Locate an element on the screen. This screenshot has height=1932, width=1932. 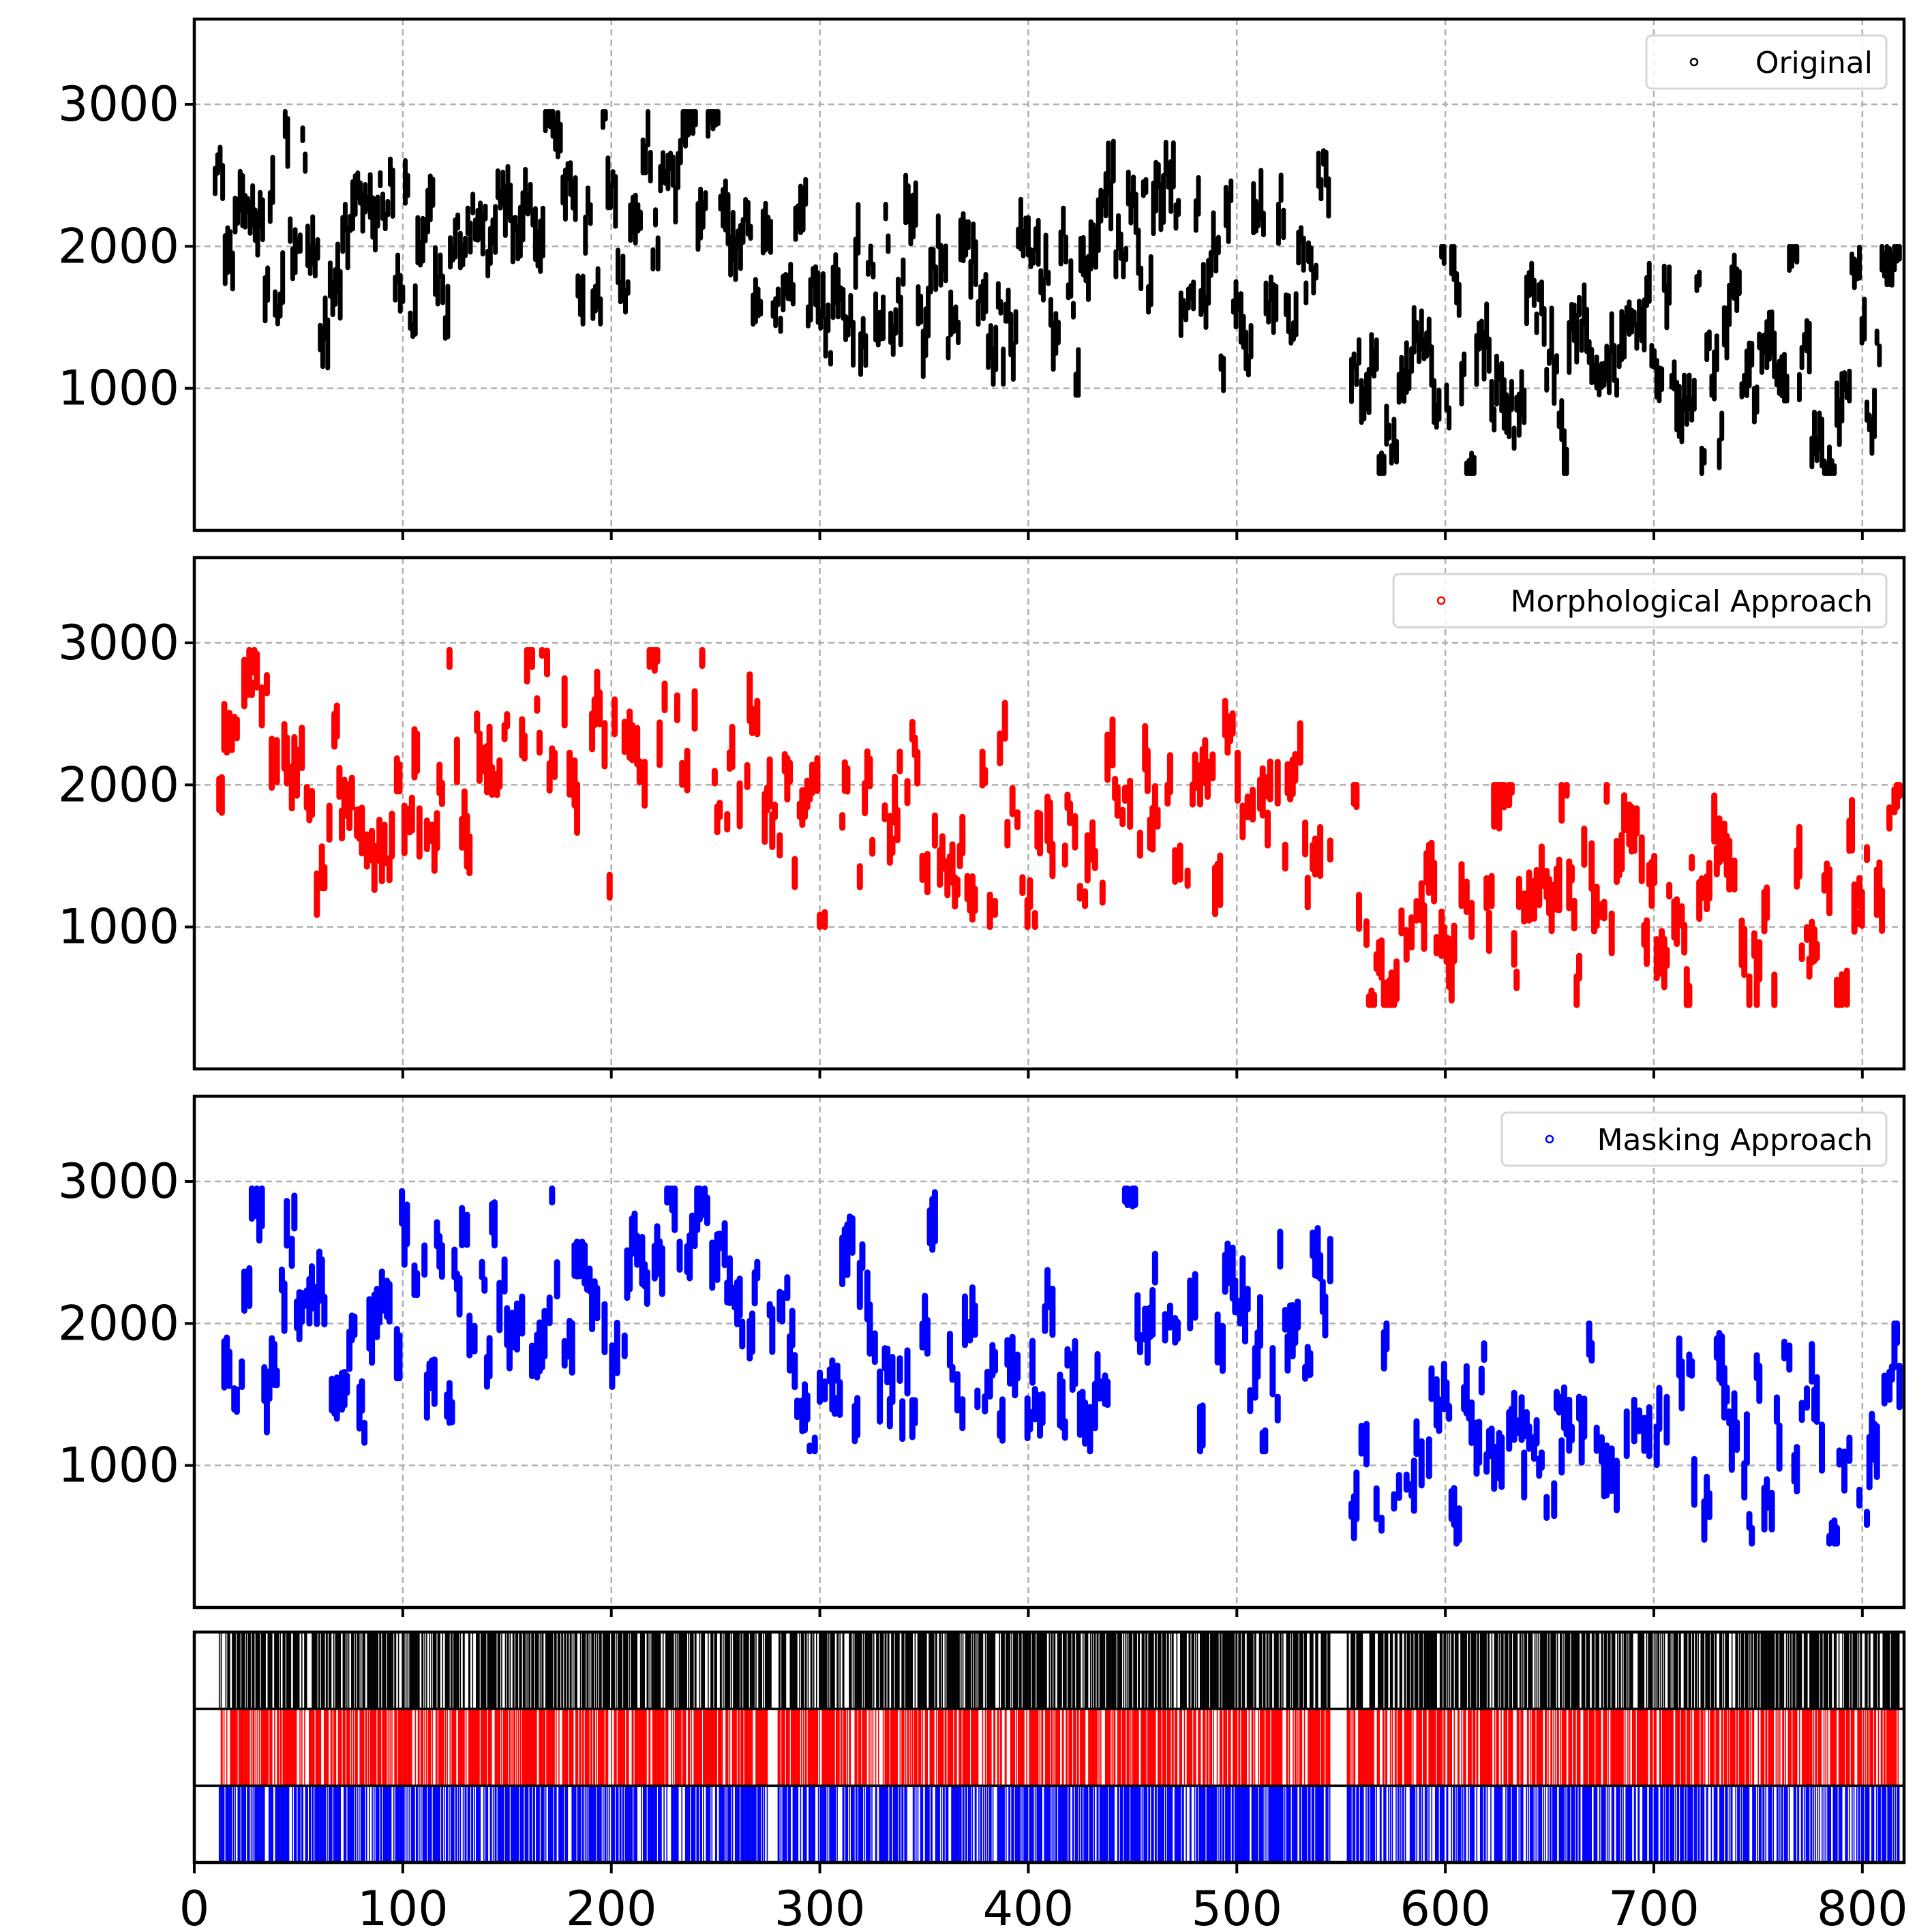
legend-label: Morphological Approach is located at coordinates (1692, 601).